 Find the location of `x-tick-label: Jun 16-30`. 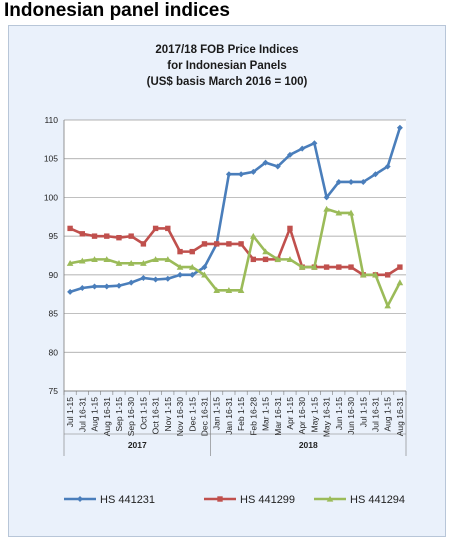

x-tick-label: Jun 16-30 is located at coordinates (351, 416).